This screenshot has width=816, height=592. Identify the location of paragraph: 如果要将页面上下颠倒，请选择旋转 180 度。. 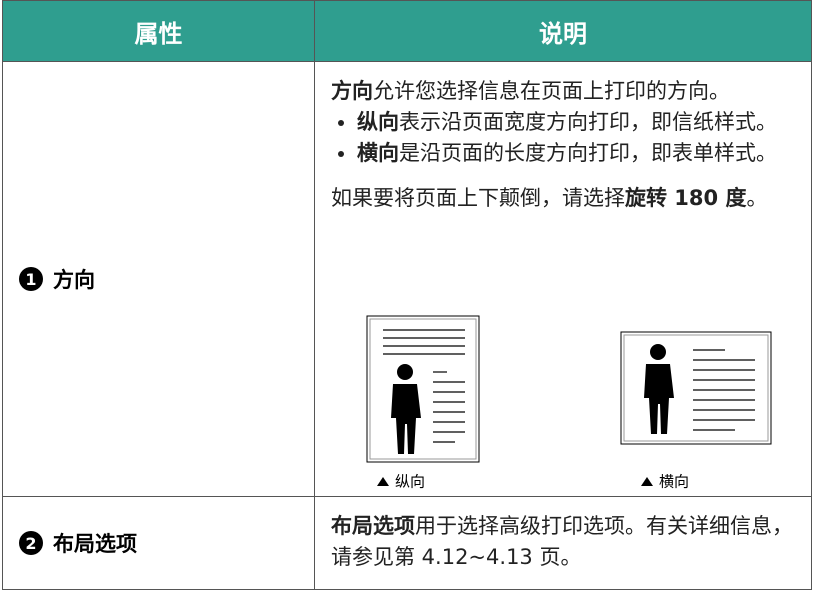
(565, 198).